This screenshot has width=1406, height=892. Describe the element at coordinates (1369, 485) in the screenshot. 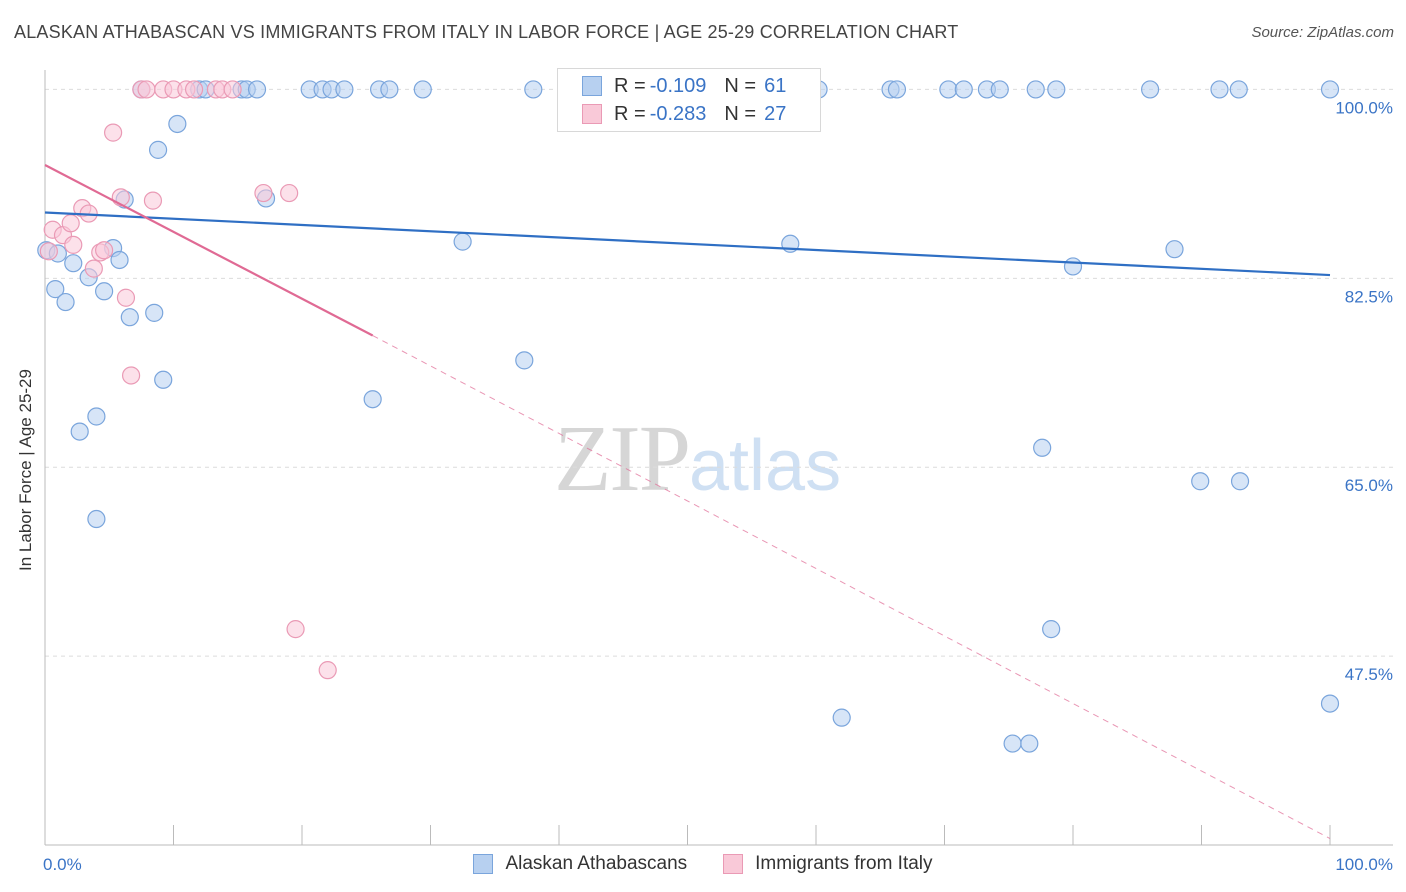

I see `y-tick-label: 65.0%` at that location.